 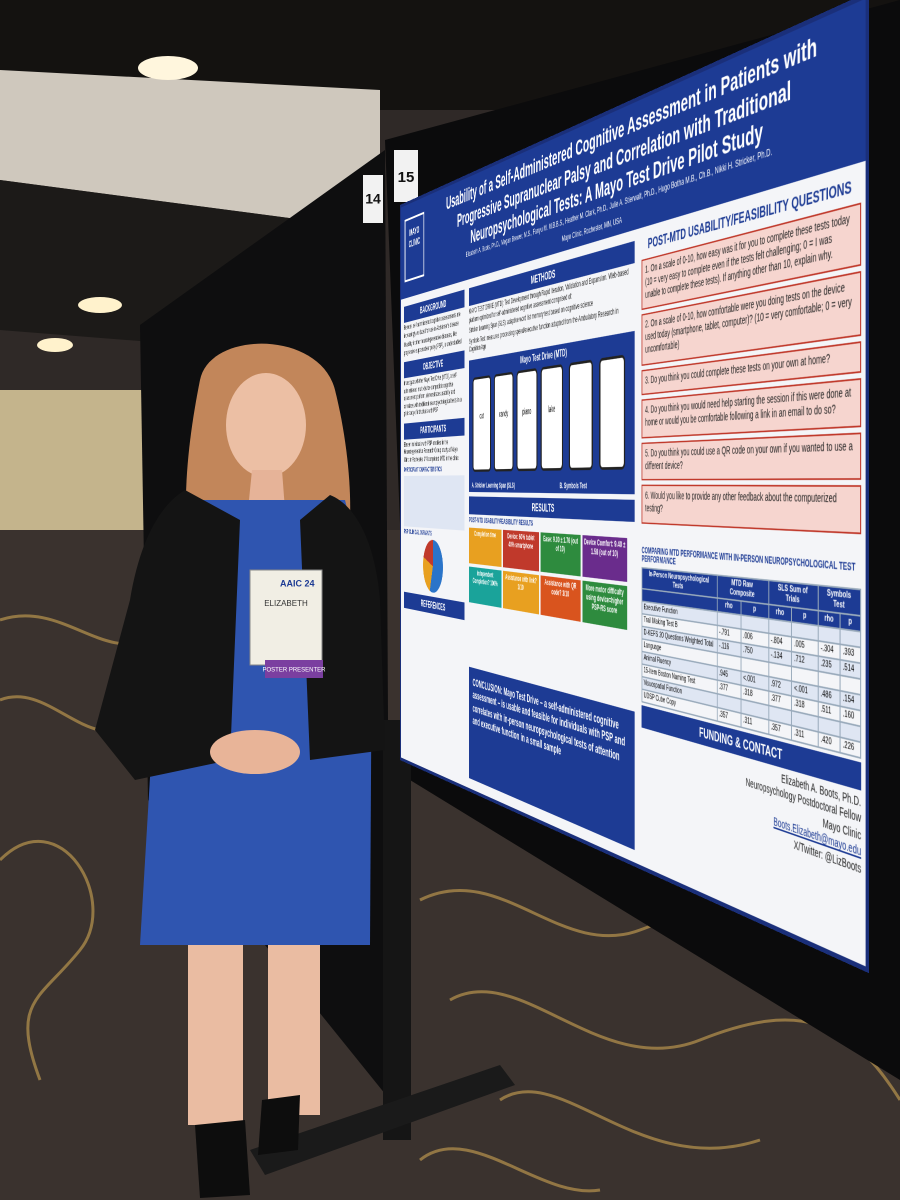 I want to click on subheading: PARTICIPANT CHARACTERISTICS, so click(x=422, y=470).